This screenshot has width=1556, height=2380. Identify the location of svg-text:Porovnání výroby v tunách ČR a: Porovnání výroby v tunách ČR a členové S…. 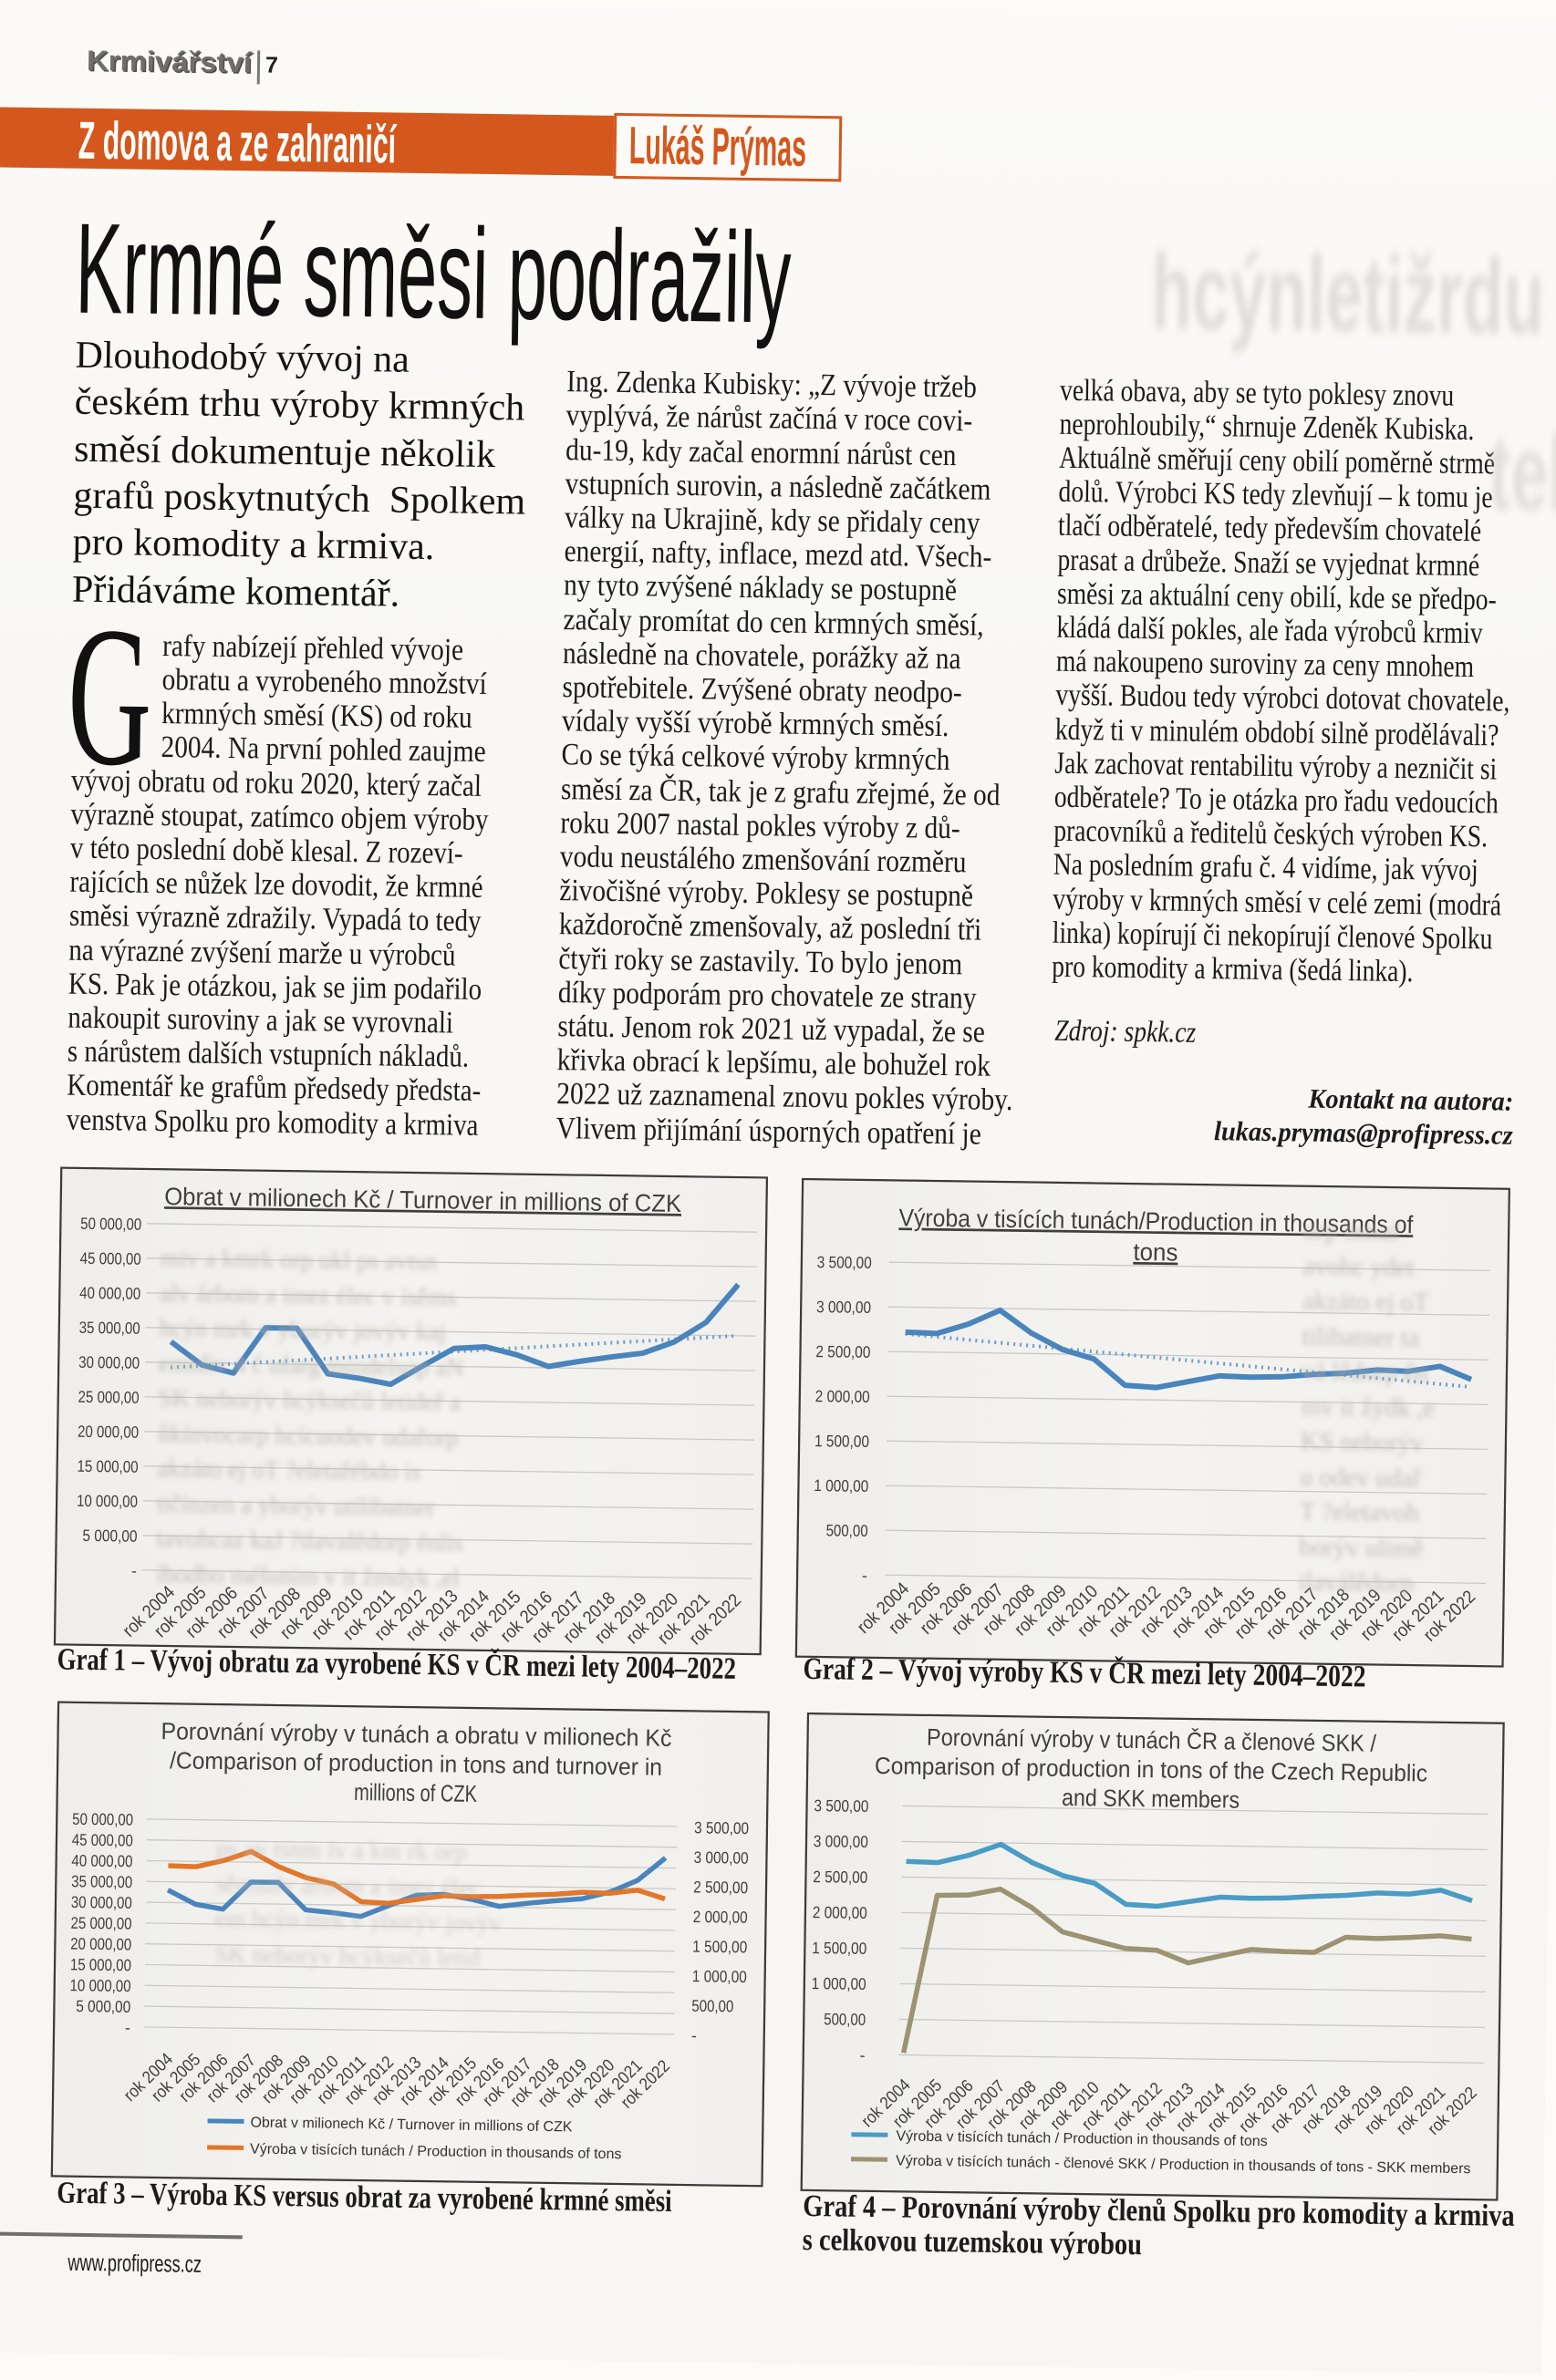
(1152, 1740).